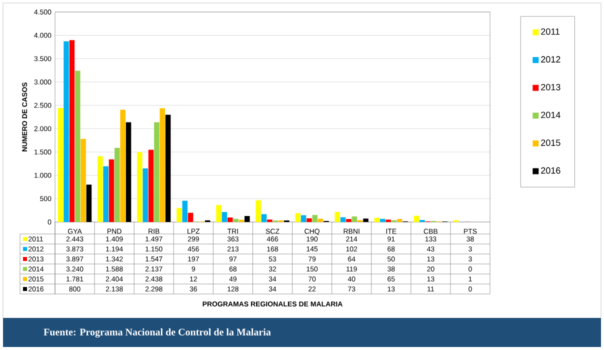 The image size is (604, 350). What do you see at coordinates (550, 170) in the screenshot?
I see `text: 2016` at bounding box center [550, 170].